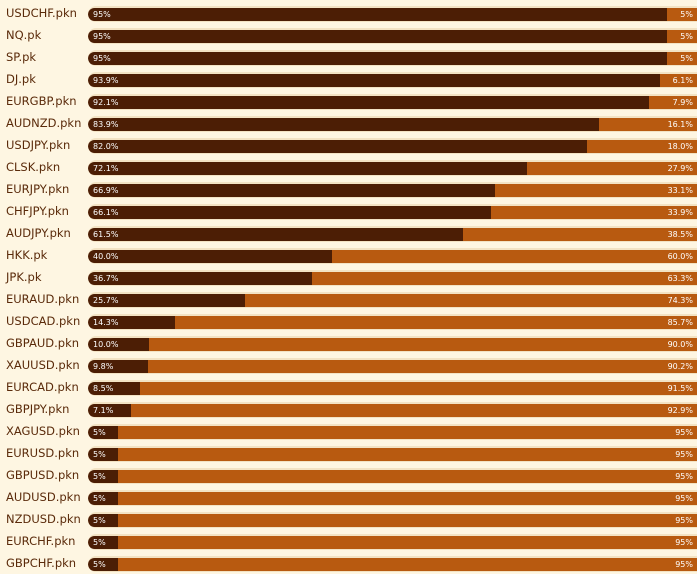 Image resolution: width=697 pixels, height=574 pixels. What do you see at coordinates (43, 431) in the screenshot?
I see `symbol-label: XAGUSD.pkn` at bounding box center [43, 431].